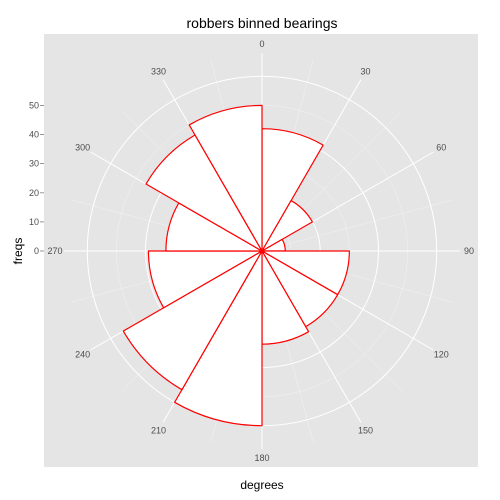 The image size is (500, 500). I want to click on angle-tick-0: 0, so click(261, 44).